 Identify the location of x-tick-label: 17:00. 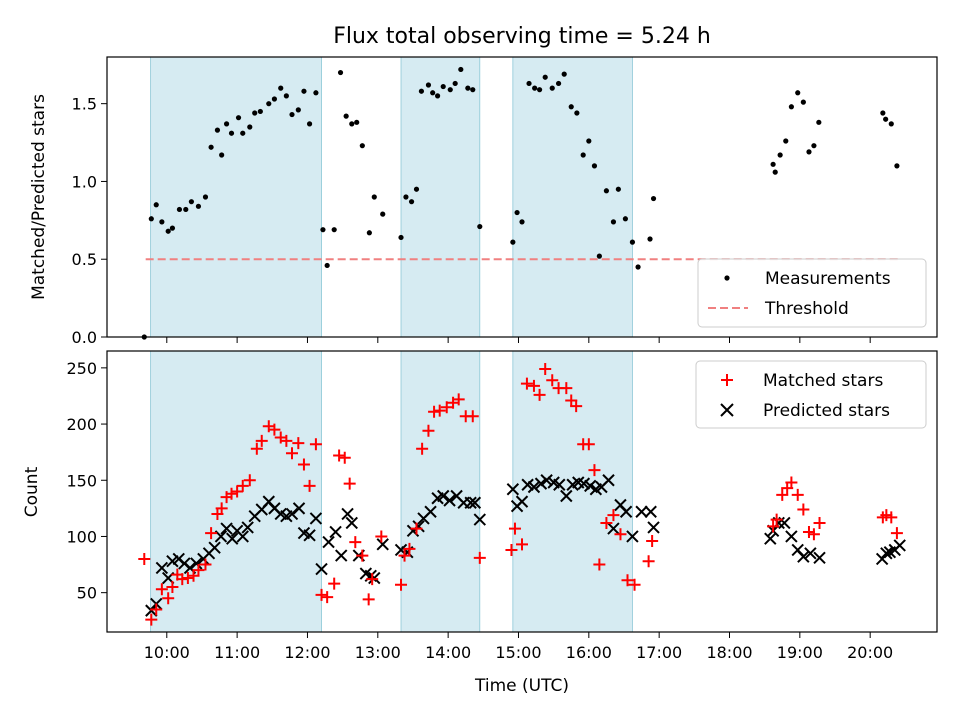
(659, 652).